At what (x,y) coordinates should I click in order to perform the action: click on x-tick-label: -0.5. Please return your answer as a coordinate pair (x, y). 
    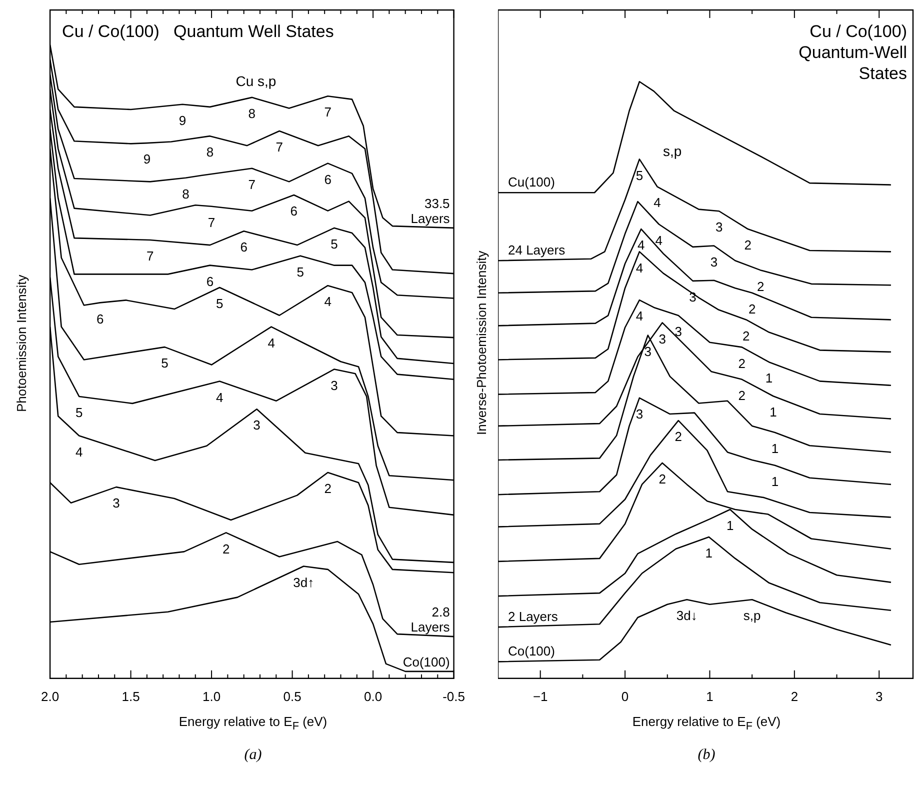
    Looking at the image, I should click on (454, 696).